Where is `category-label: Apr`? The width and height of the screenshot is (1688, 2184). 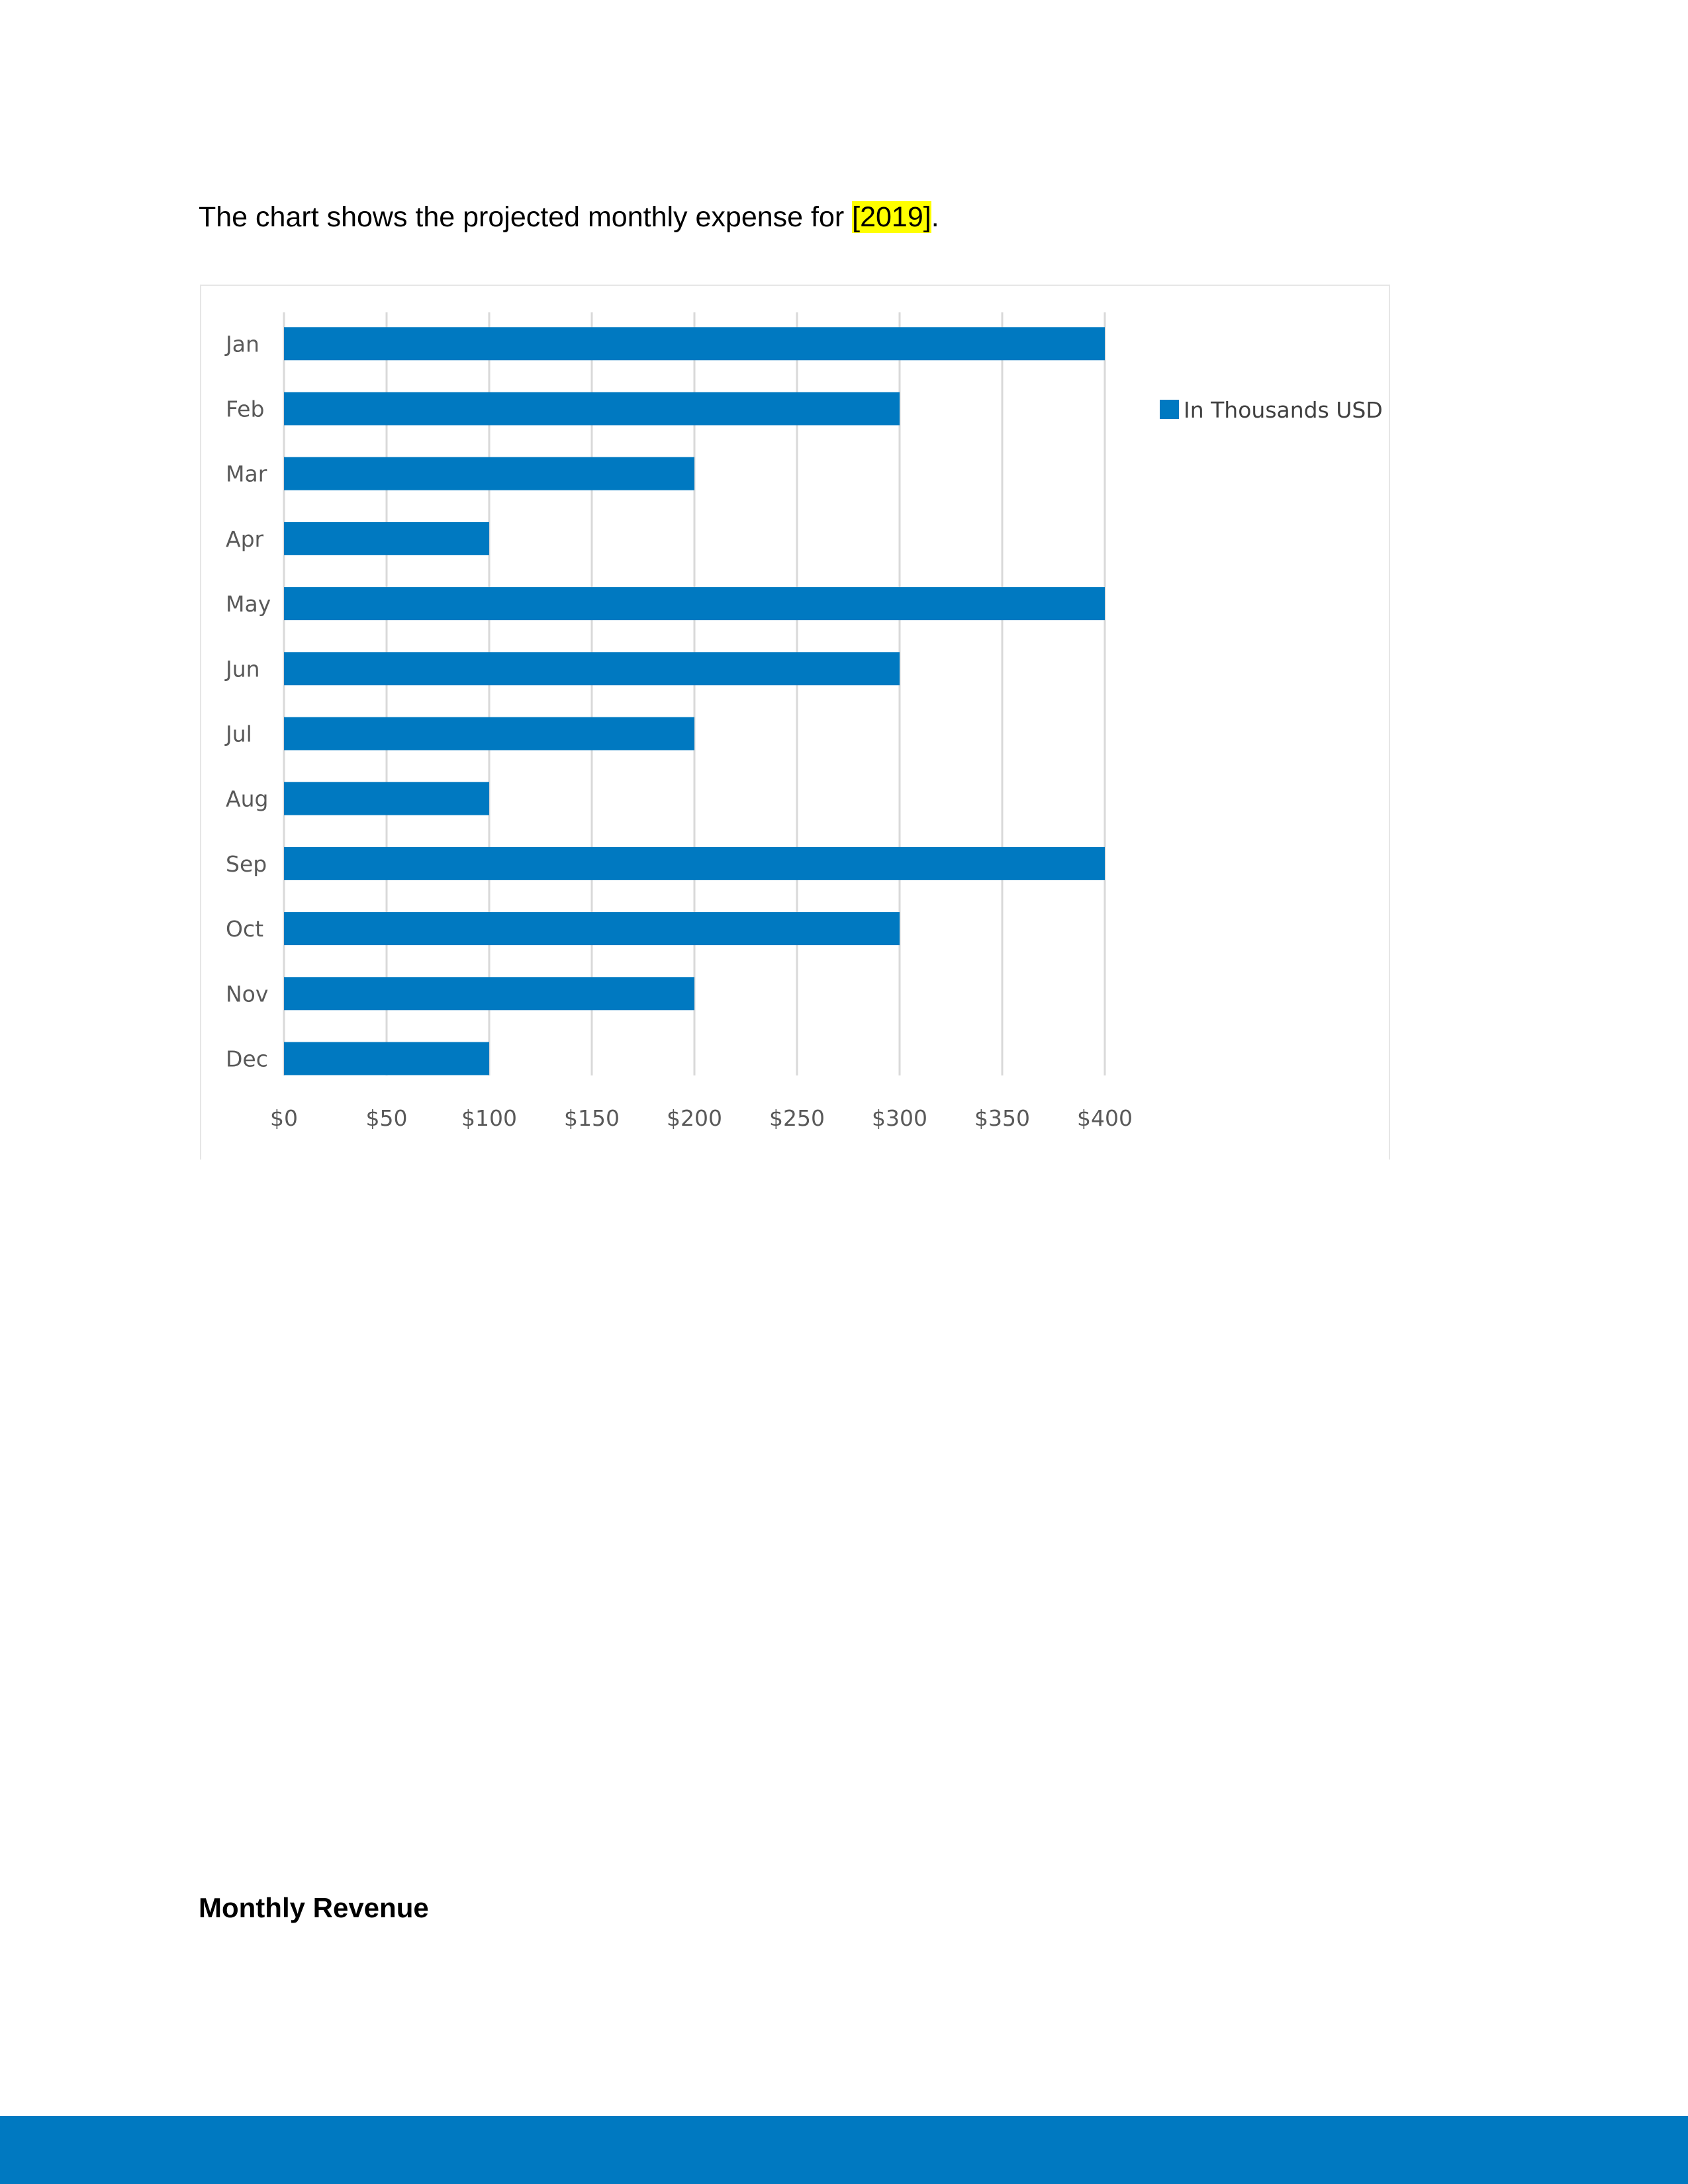 category-label: Apr is located at coordinates (245, 539).